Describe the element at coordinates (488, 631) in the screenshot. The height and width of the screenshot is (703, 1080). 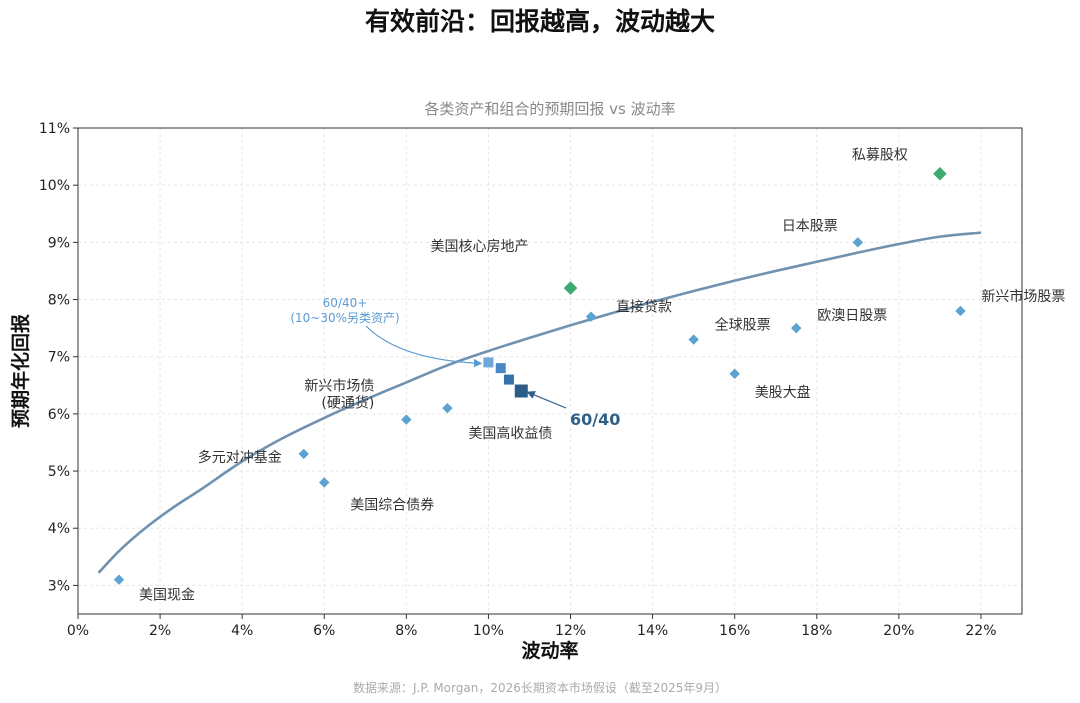
I see `x-tick-label: 10%` at that location.